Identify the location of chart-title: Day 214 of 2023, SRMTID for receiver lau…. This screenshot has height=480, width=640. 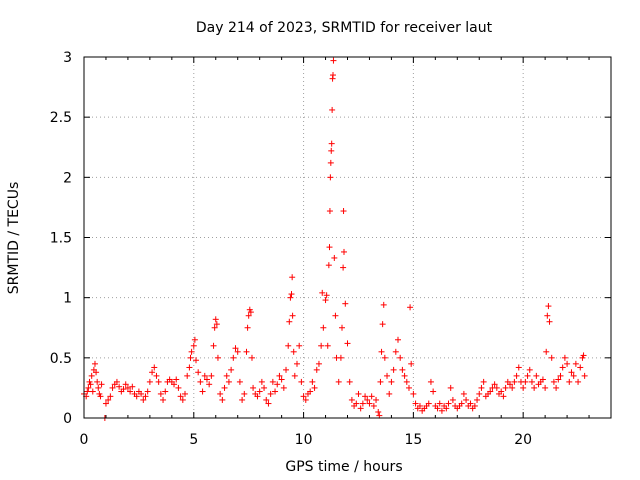
(344, 28).